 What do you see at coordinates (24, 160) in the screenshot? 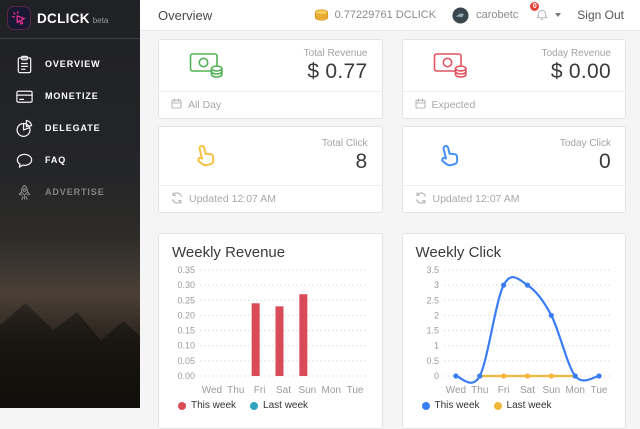
I see `speech-bubble-icon` at bounding box center [24, 160].